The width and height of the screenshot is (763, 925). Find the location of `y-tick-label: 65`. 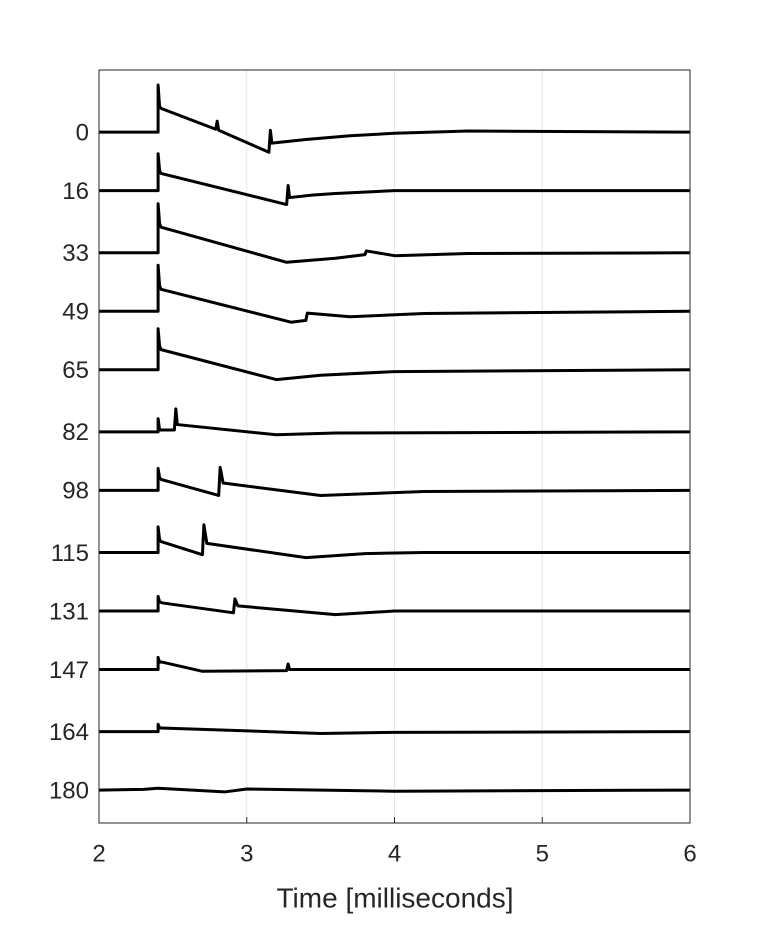

y-tick-label: 65 is located at coordinates (75, 370).